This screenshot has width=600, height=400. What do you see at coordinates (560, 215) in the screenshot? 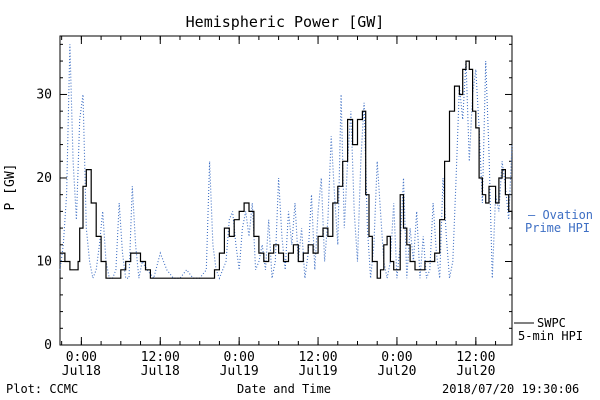
I see `legend-ovation-line1: — Ovation` at bounding box center [560, 215].